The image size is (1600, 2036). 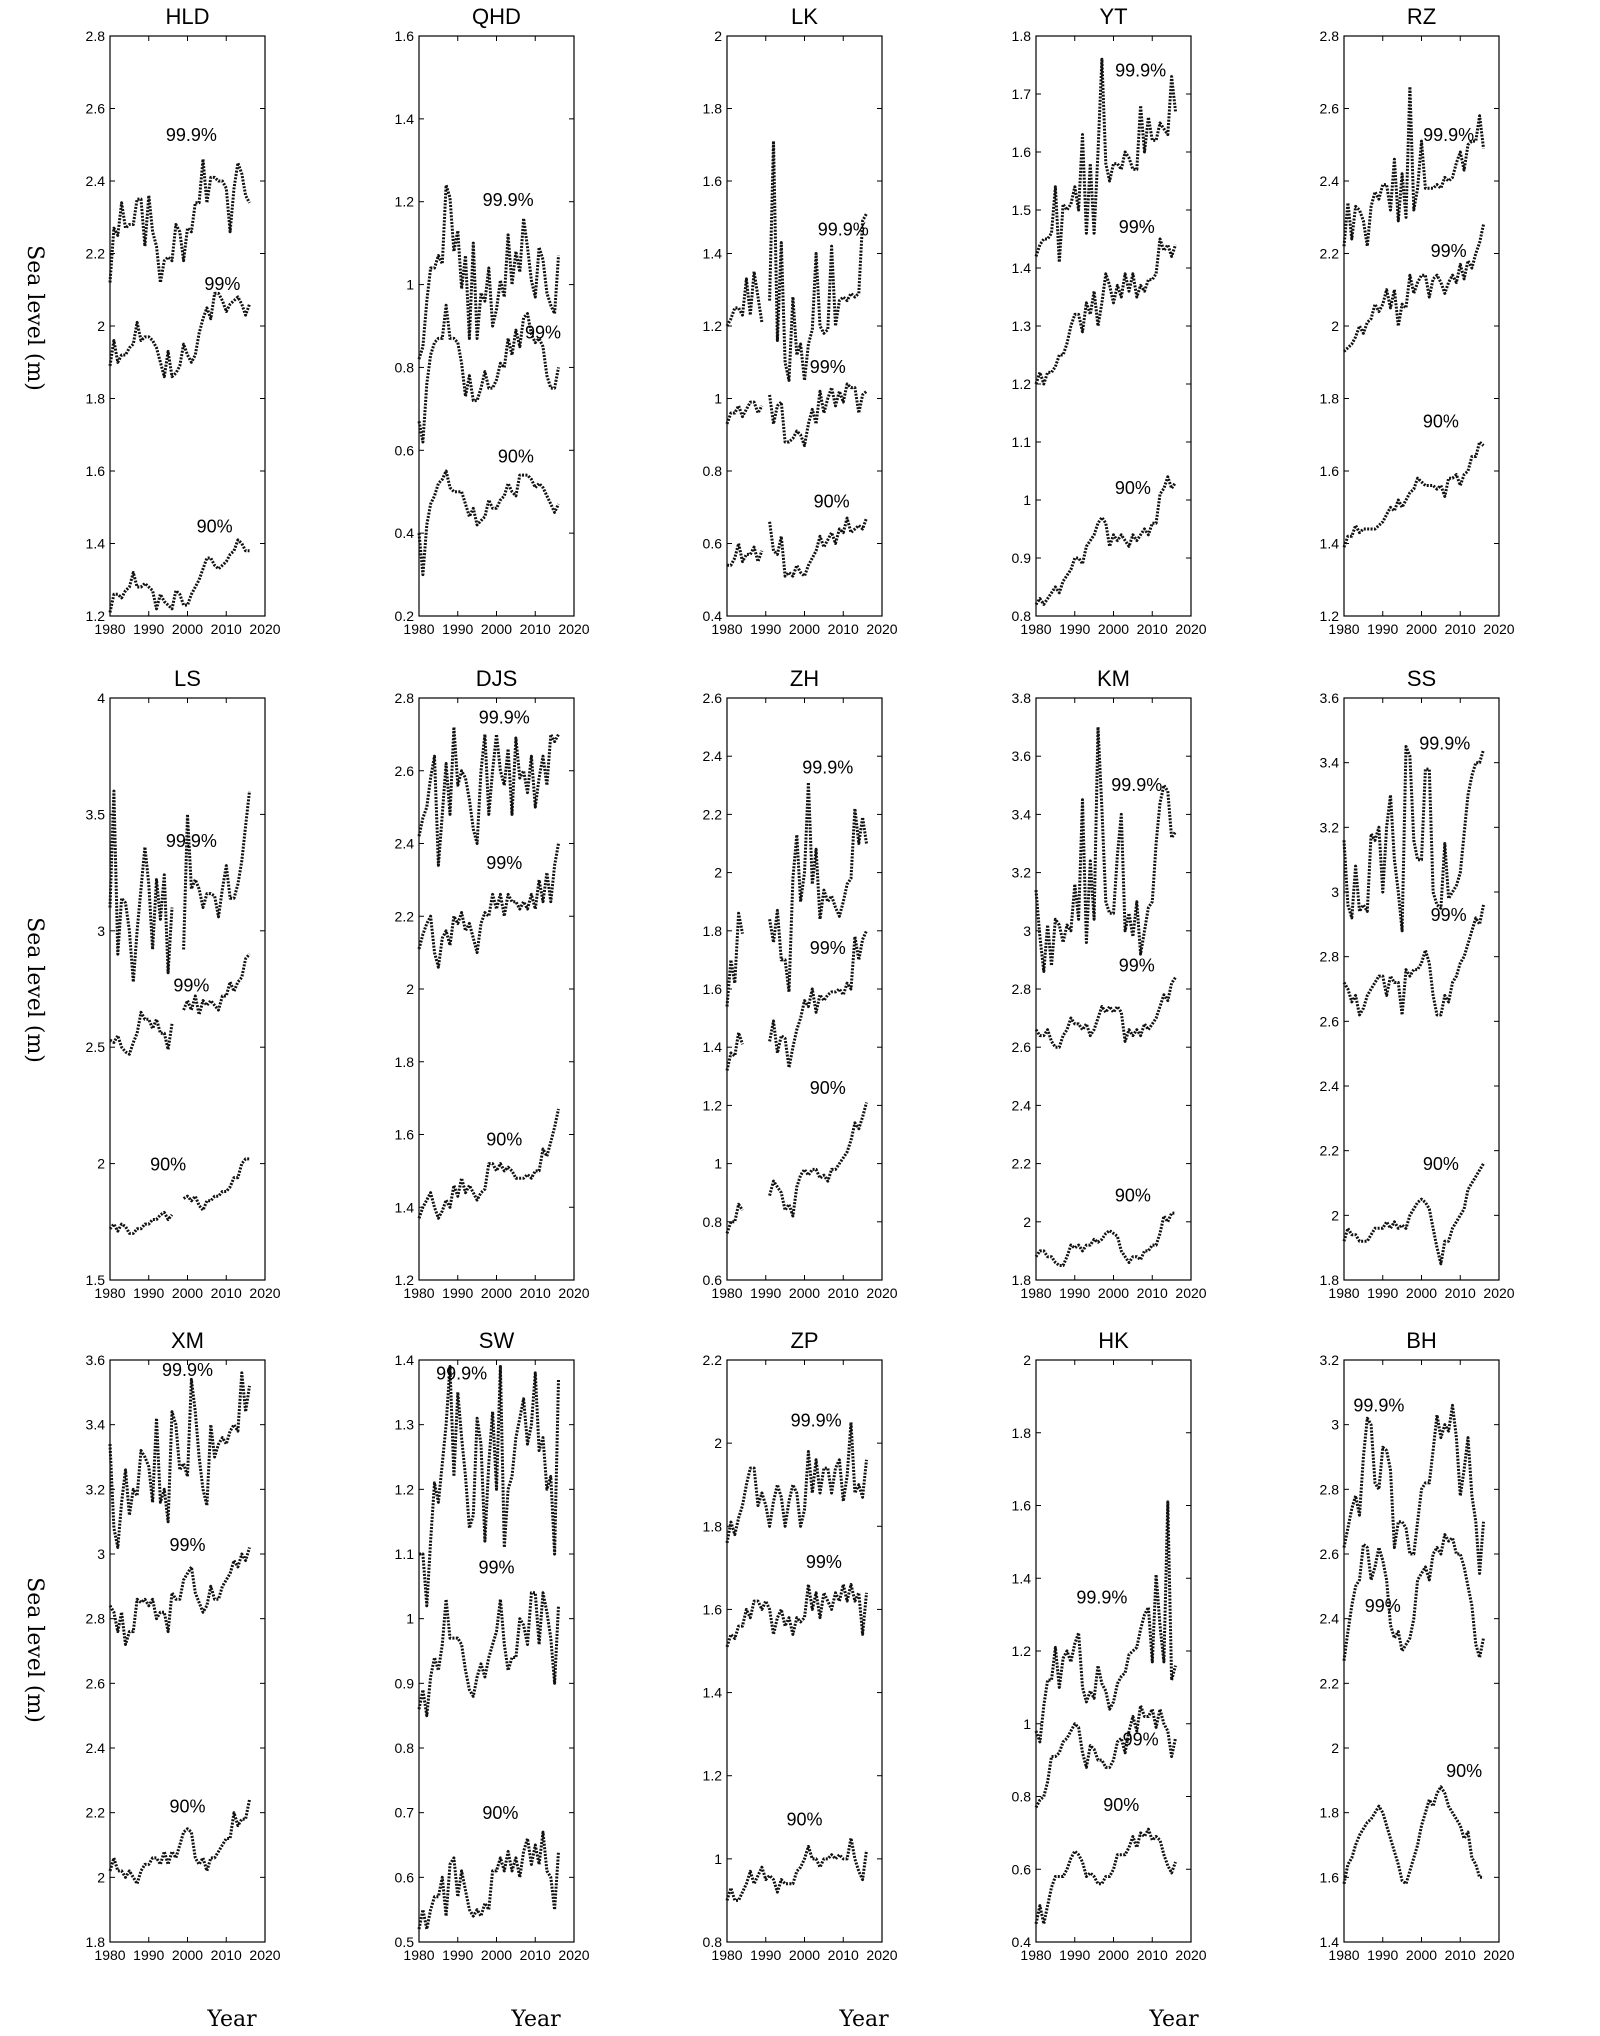 I want to click on y-tick-label: 2.4, so click(x=1330, y=1086).